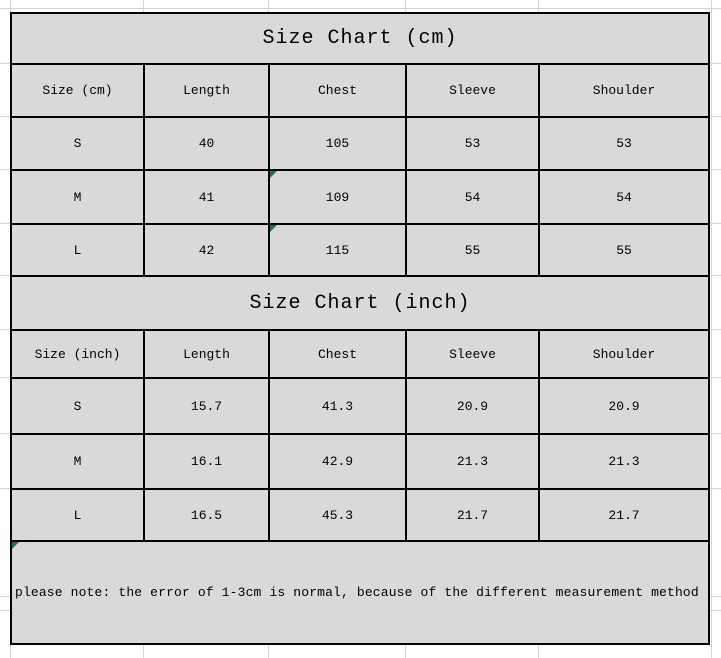 This screenshot has height=658, width=721. Describe the element at coordinates (207, 406) in the screenshot. I see `table-cell: 15.7` at that location.